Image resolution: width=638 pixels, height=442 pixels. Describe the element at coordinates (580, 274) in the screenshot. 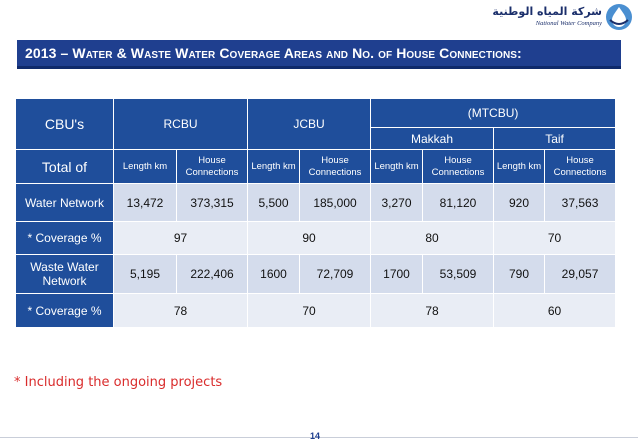

I see `table-cell: 29,057` at that location.